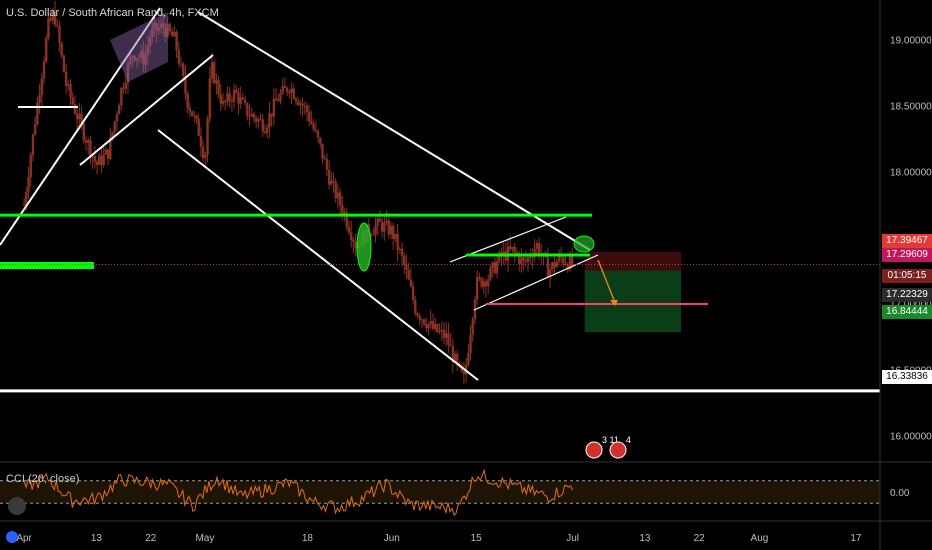  What do you see at coordinates (760, 538) in the screenshot?
I see `x-tick-label: Aug` at bounding box center [760, 538].